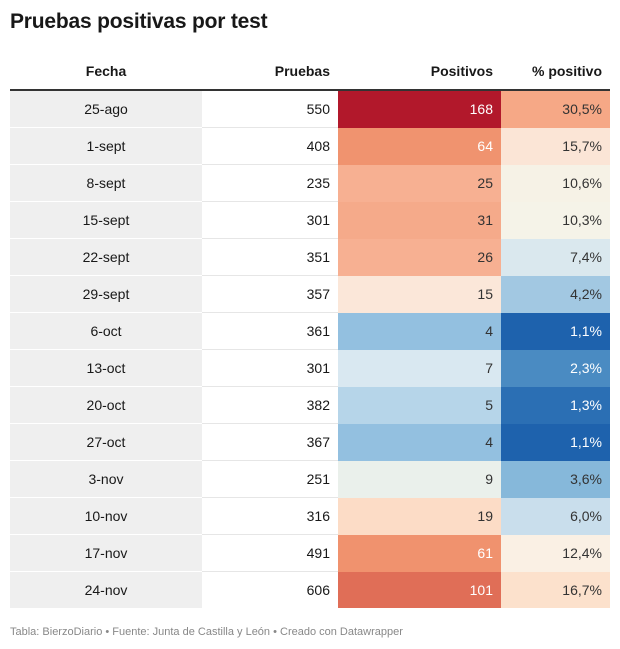  I want to click on cell-pct-positivo: 4,2%, so click(555, 294).